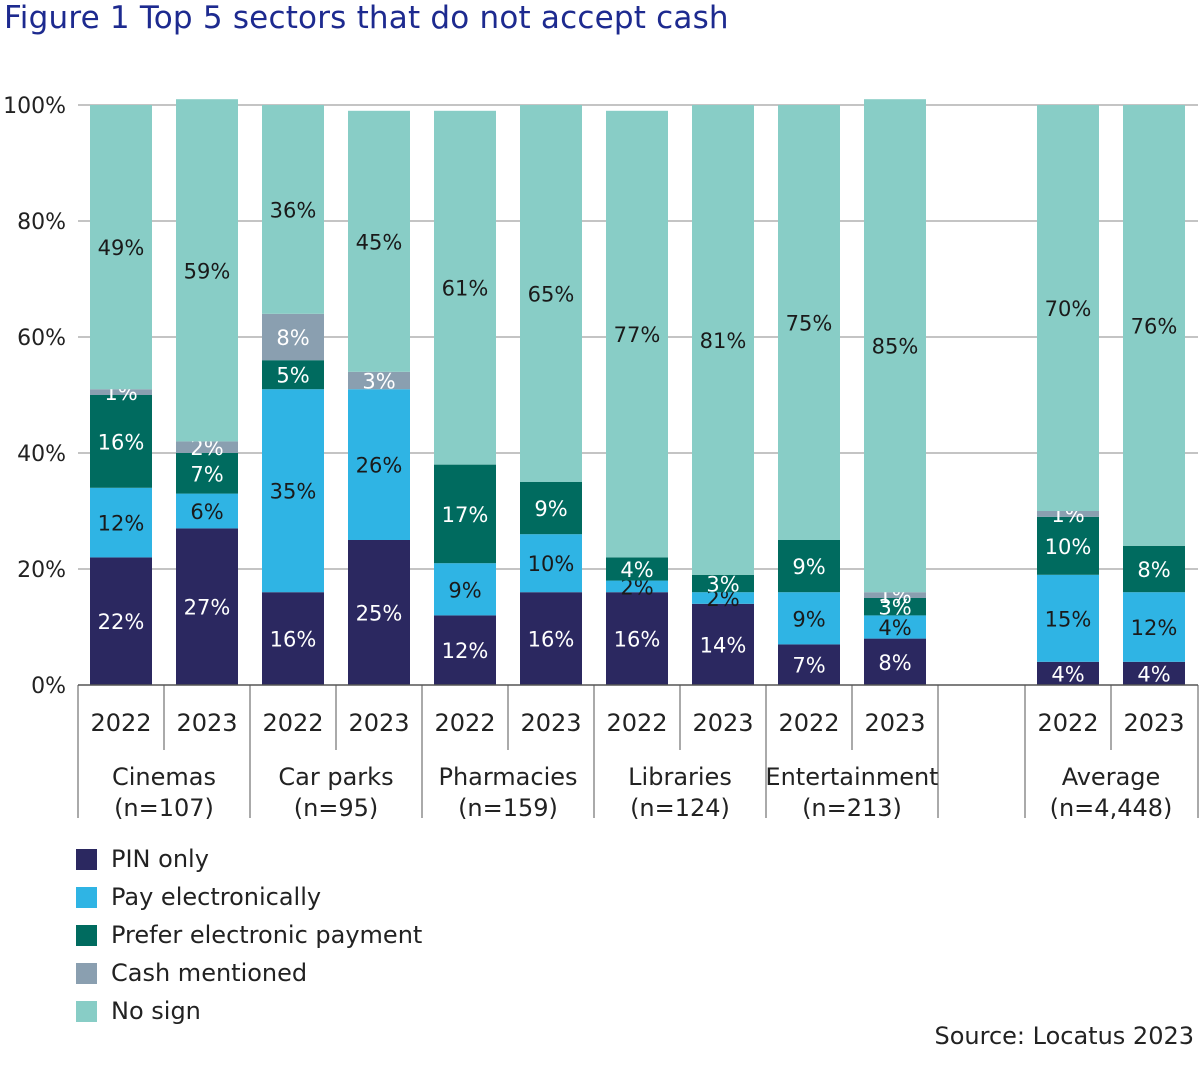 The height and width of the screenshot is (1072, 1200). I want to click on data-label: 26%, so click(379, 466).